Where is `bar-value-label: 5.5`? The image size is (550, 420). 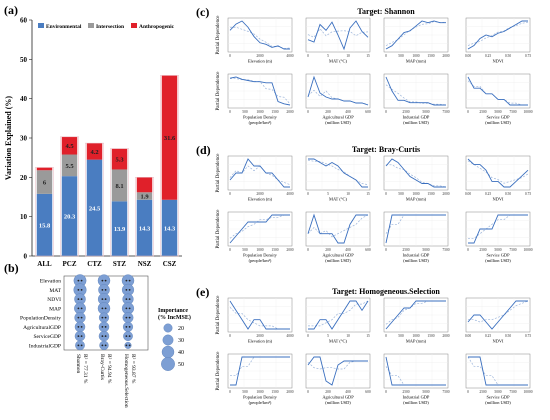
bar-value-label: 5.5 is located at coordinates (69, 166).